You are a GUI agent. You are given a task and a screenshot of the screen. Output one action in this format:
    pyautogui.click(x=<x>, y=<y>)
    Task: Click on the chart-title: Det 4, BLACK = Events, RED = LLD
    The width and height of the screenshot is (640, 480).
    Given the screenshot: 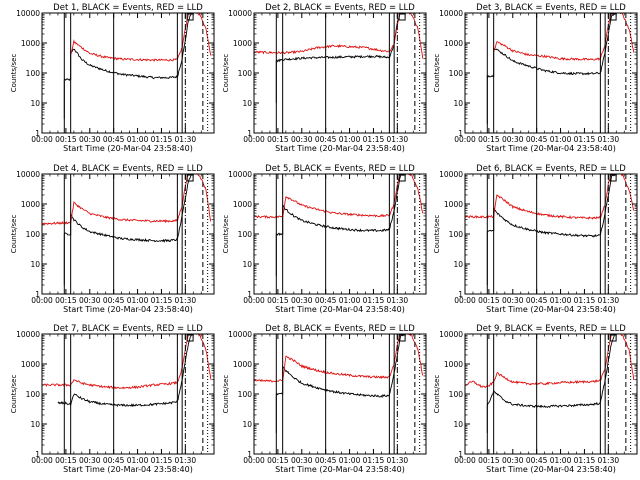 What is the action you would take?
    pyautogui.click(x=128, y=169)
    